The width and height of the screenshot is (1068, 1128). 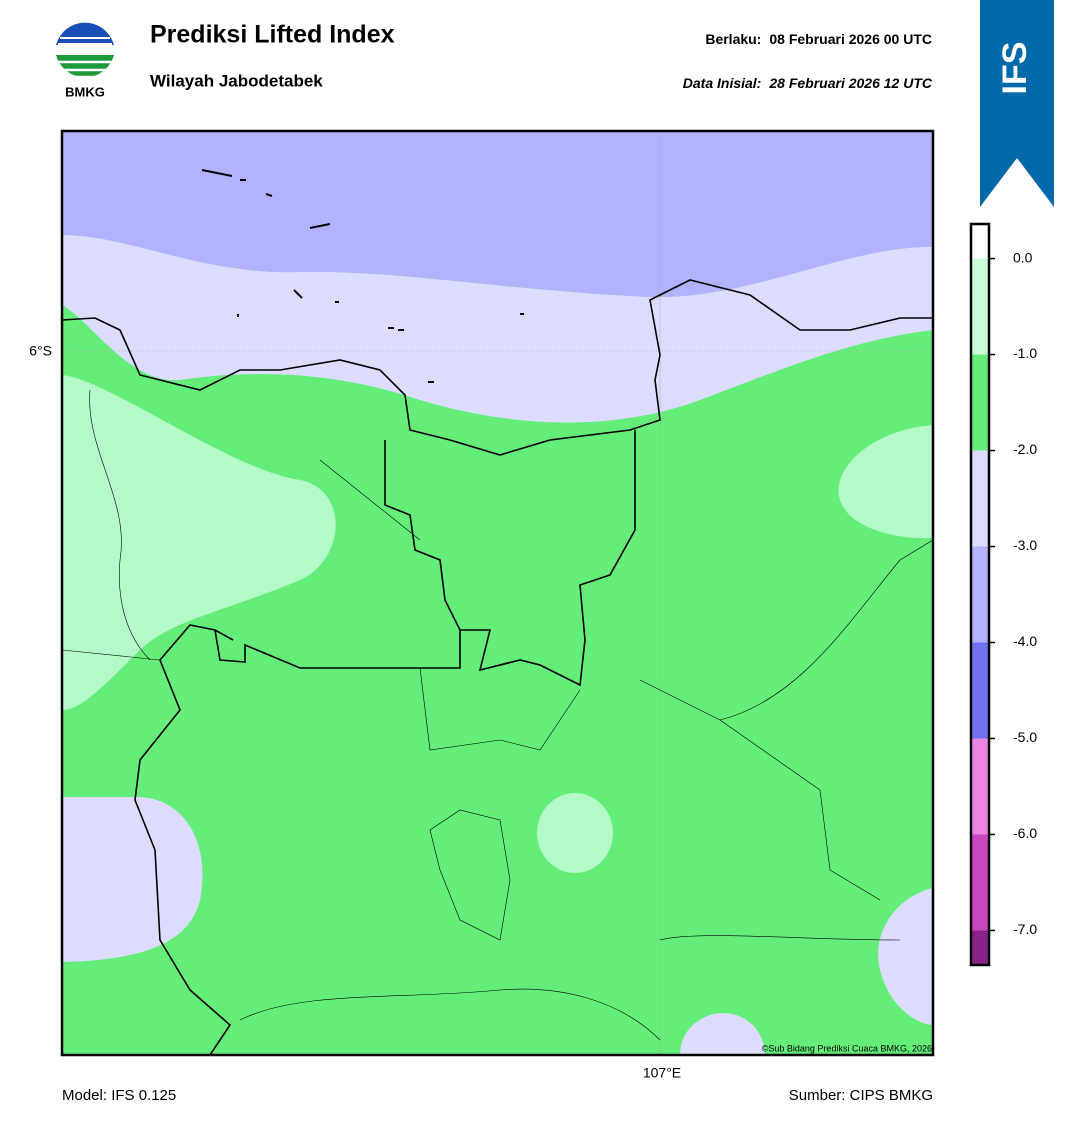 I want to click on colorbar-tick-label: -4.0, so click(x=1025, y=641).